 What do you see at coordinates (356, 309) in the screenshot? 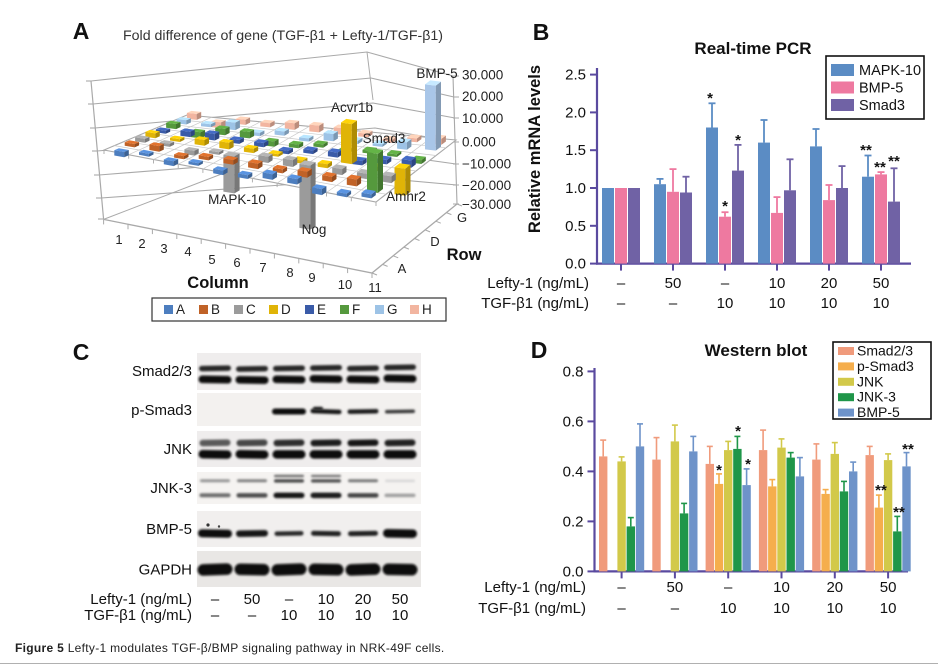
I see `svg-text: F` at bounding box center [356, 309].